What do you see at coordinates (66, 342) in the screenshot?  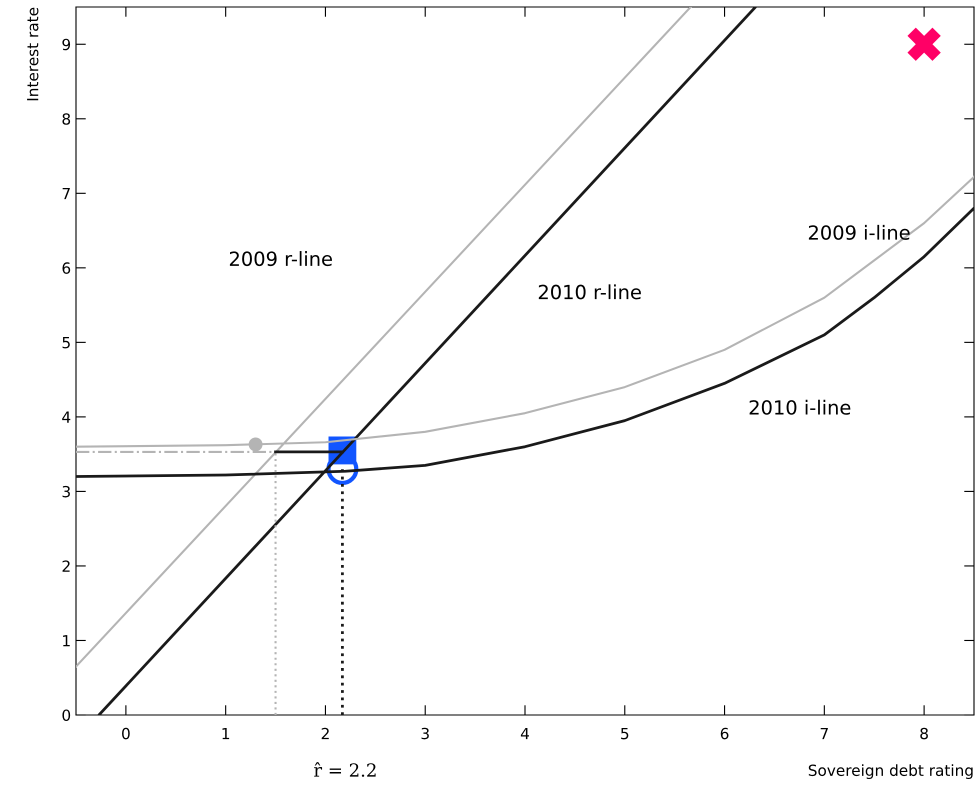 I see `y-tick-label: 5` at bounding box center [66, 342].